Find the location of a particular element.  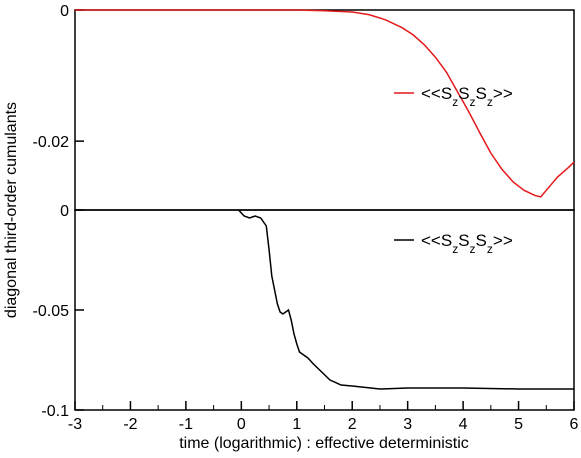

top-y-tick-label: 0 is located at coordinates (64, 11).